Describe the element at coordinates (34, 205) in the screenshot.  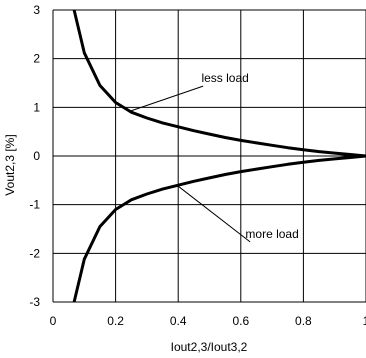
I see `y-tick-label: -1` at that location.